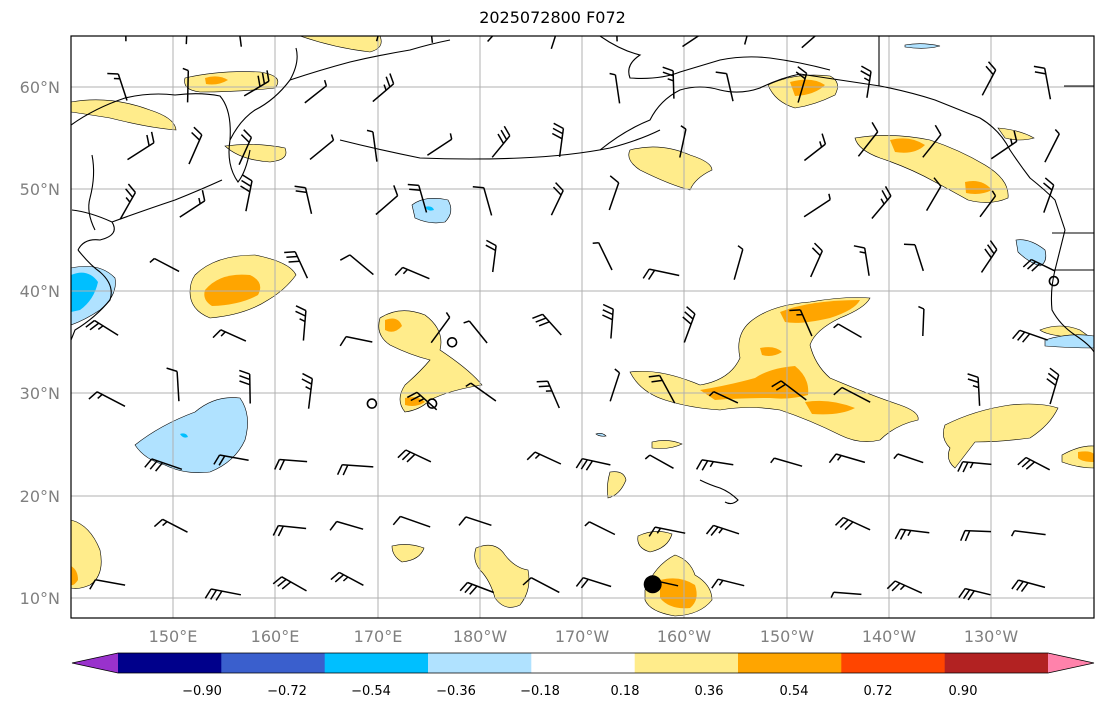 The height and width of the screenshot is (712, 1105). I want to click on lat-label: 50°N, so click(40, 189).